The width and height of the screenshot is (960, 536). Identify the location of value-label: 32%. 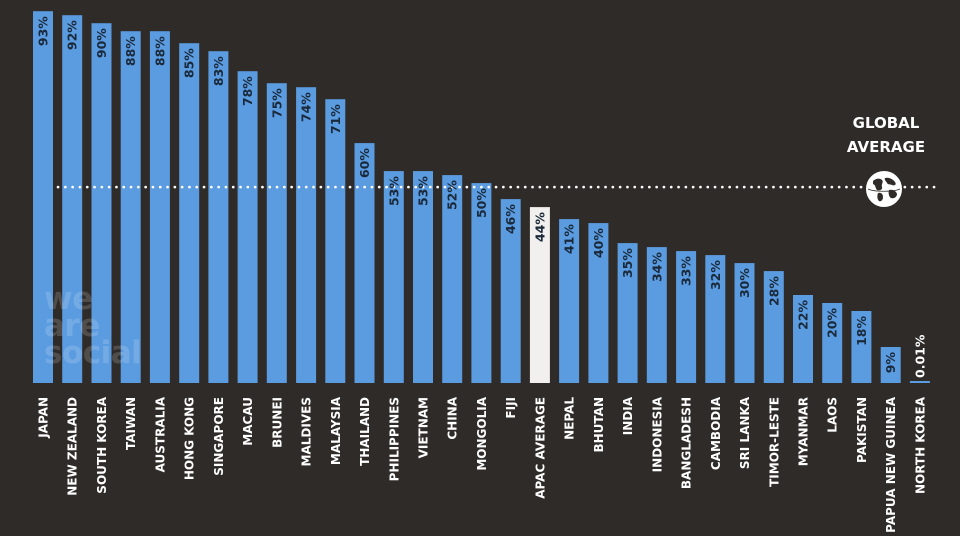
(715, 275).